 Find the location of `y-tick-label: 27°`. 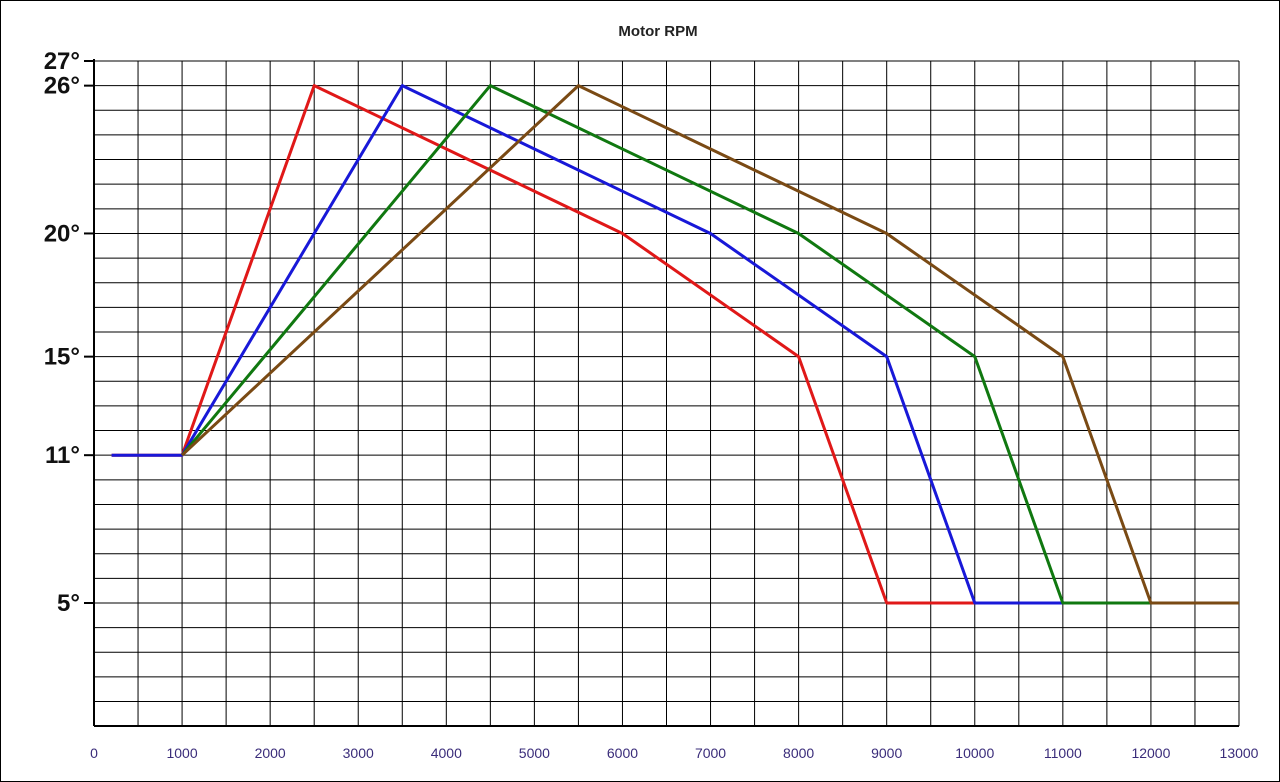

y-tick-label: 27° is located at coordinates (62, 61).